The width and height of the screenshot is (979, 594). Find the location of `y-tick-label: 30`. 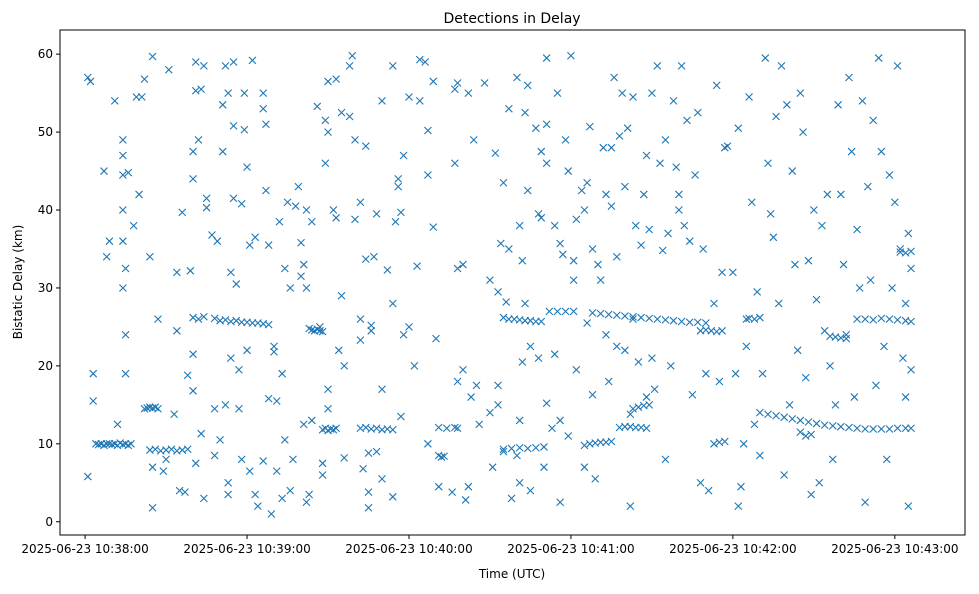

y-tick-label: 30 is located at coordinates (45, 288).